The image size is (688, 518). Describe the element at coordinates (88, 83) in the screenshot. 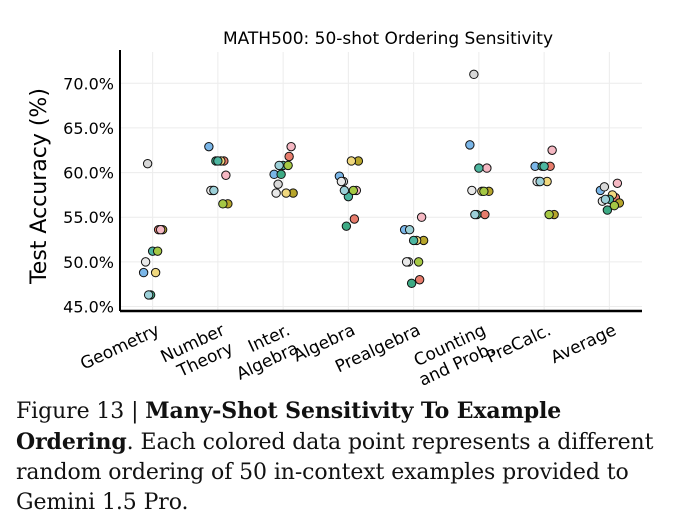

I see `y-tick-label: 70.0%` at that location.